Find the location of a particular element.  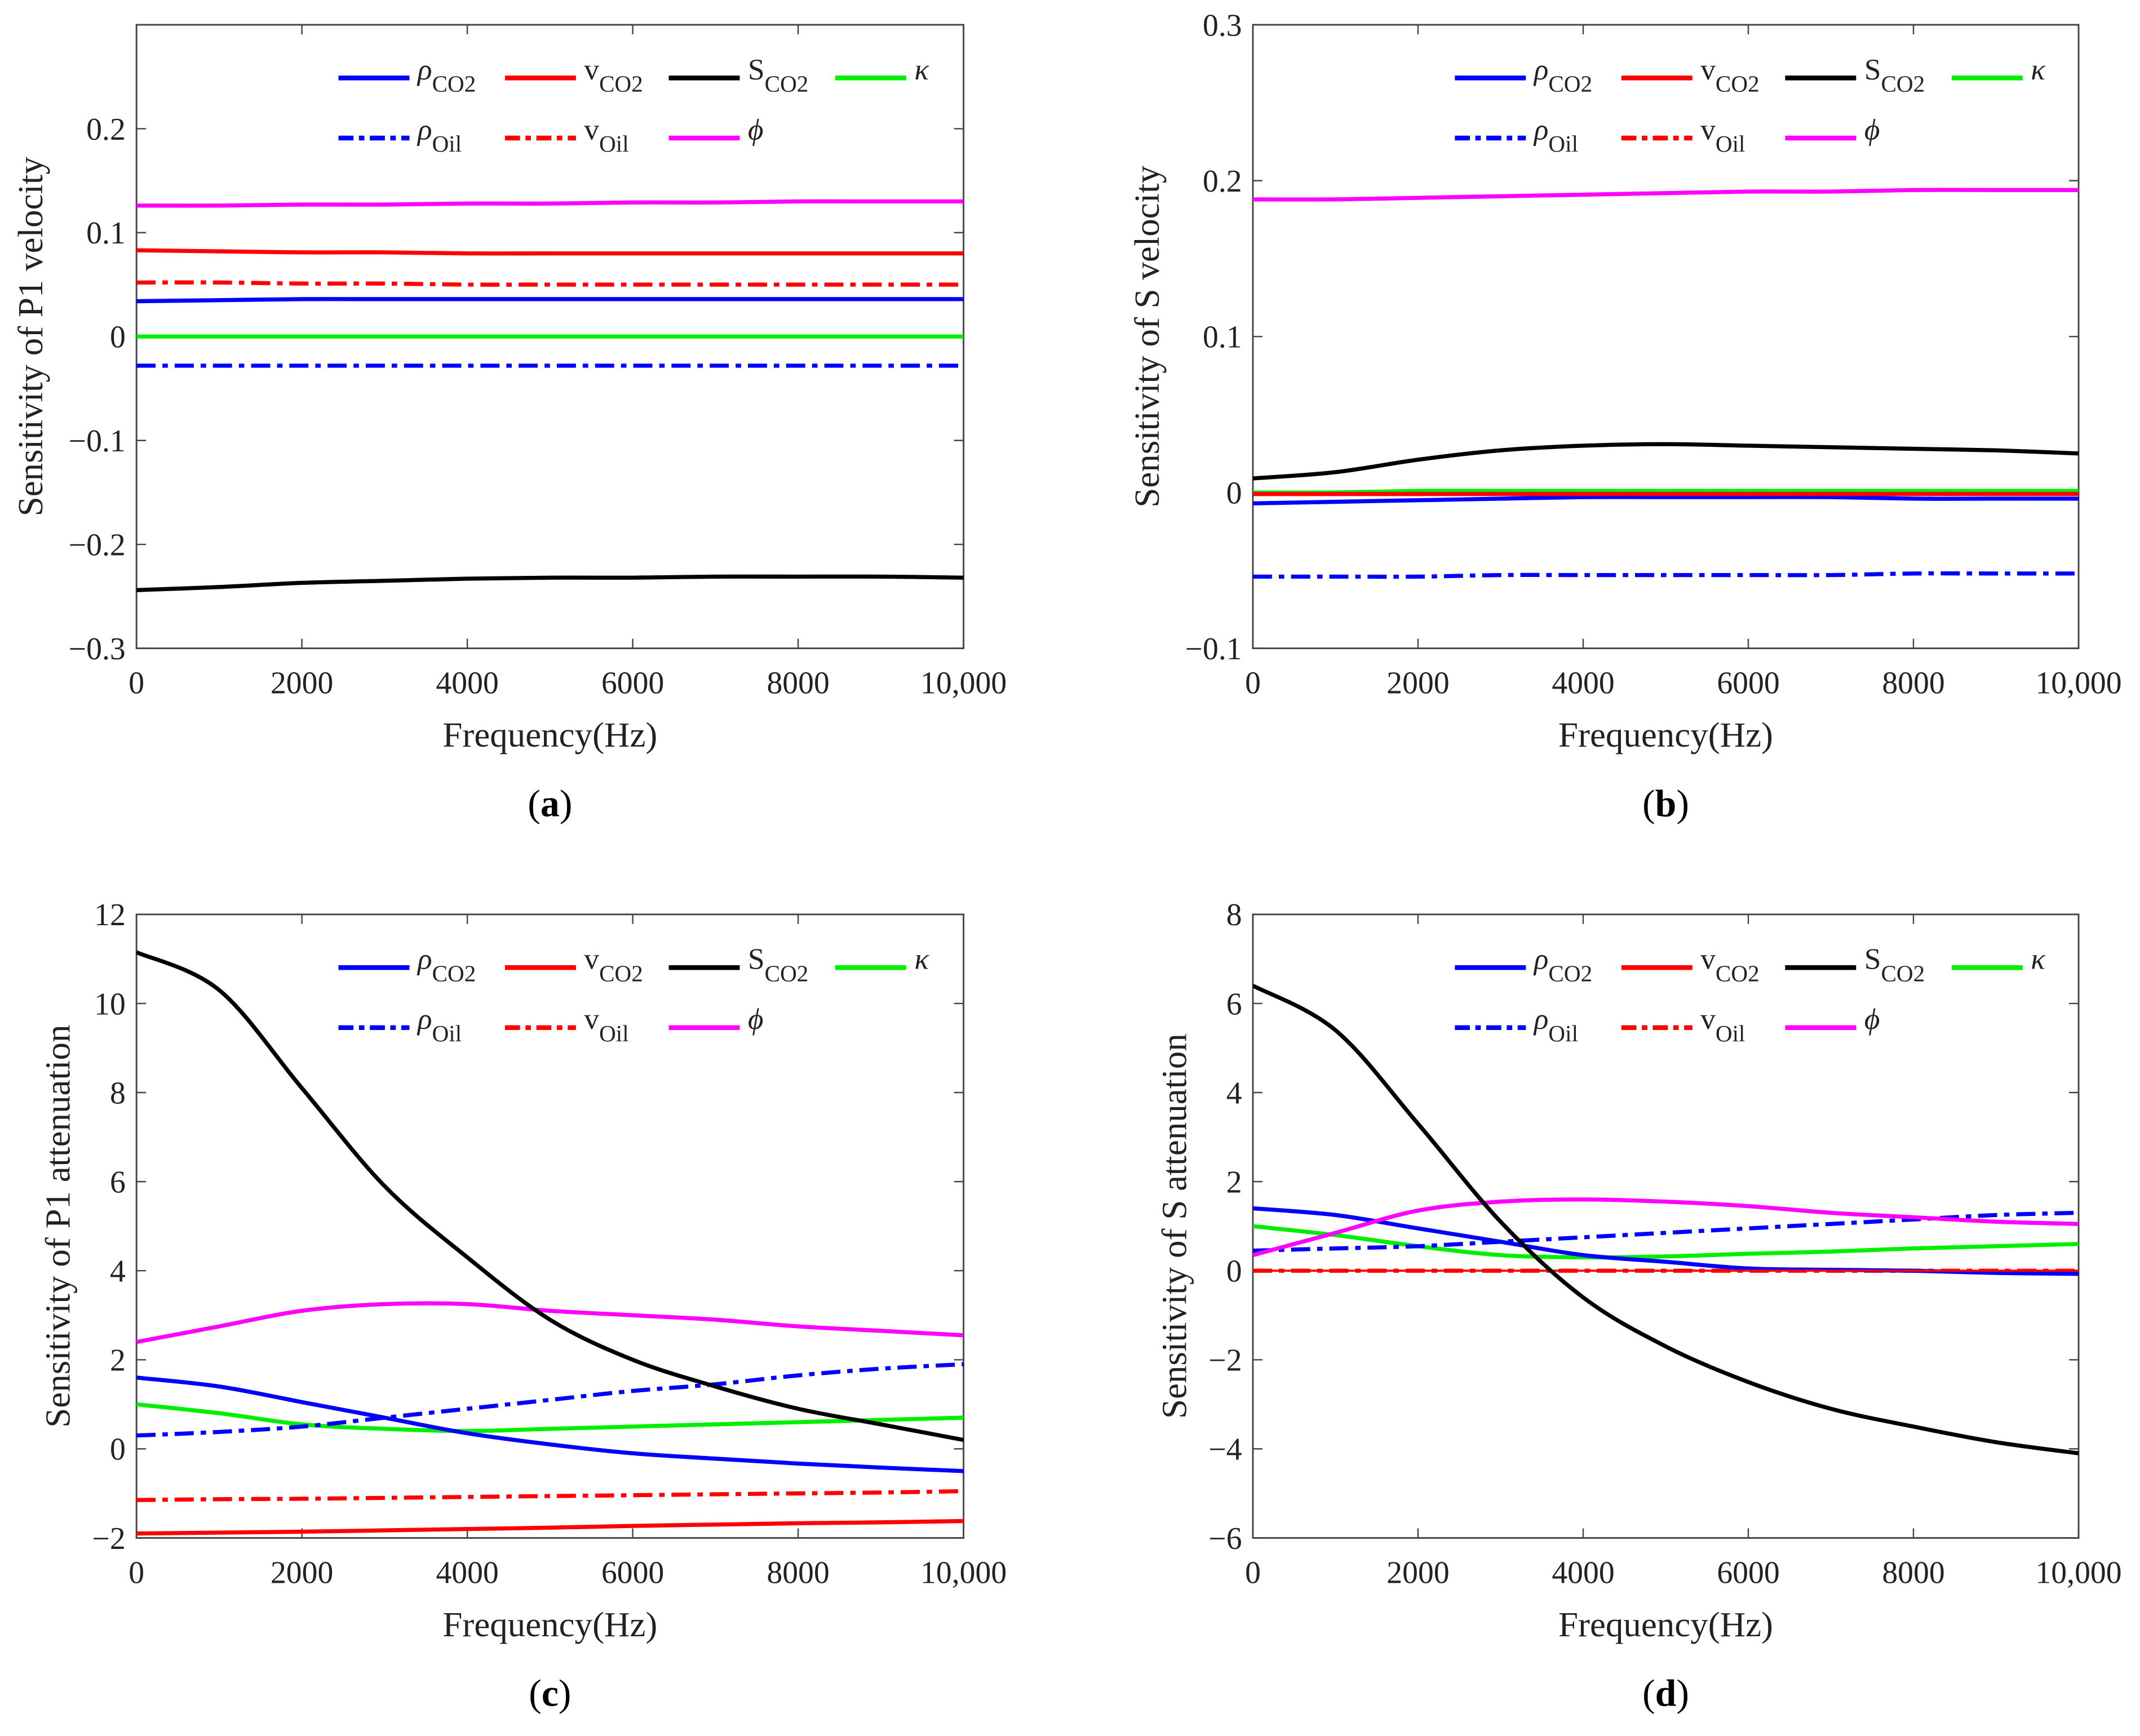

series-line-kappa is located at coordinates (550, 1417).